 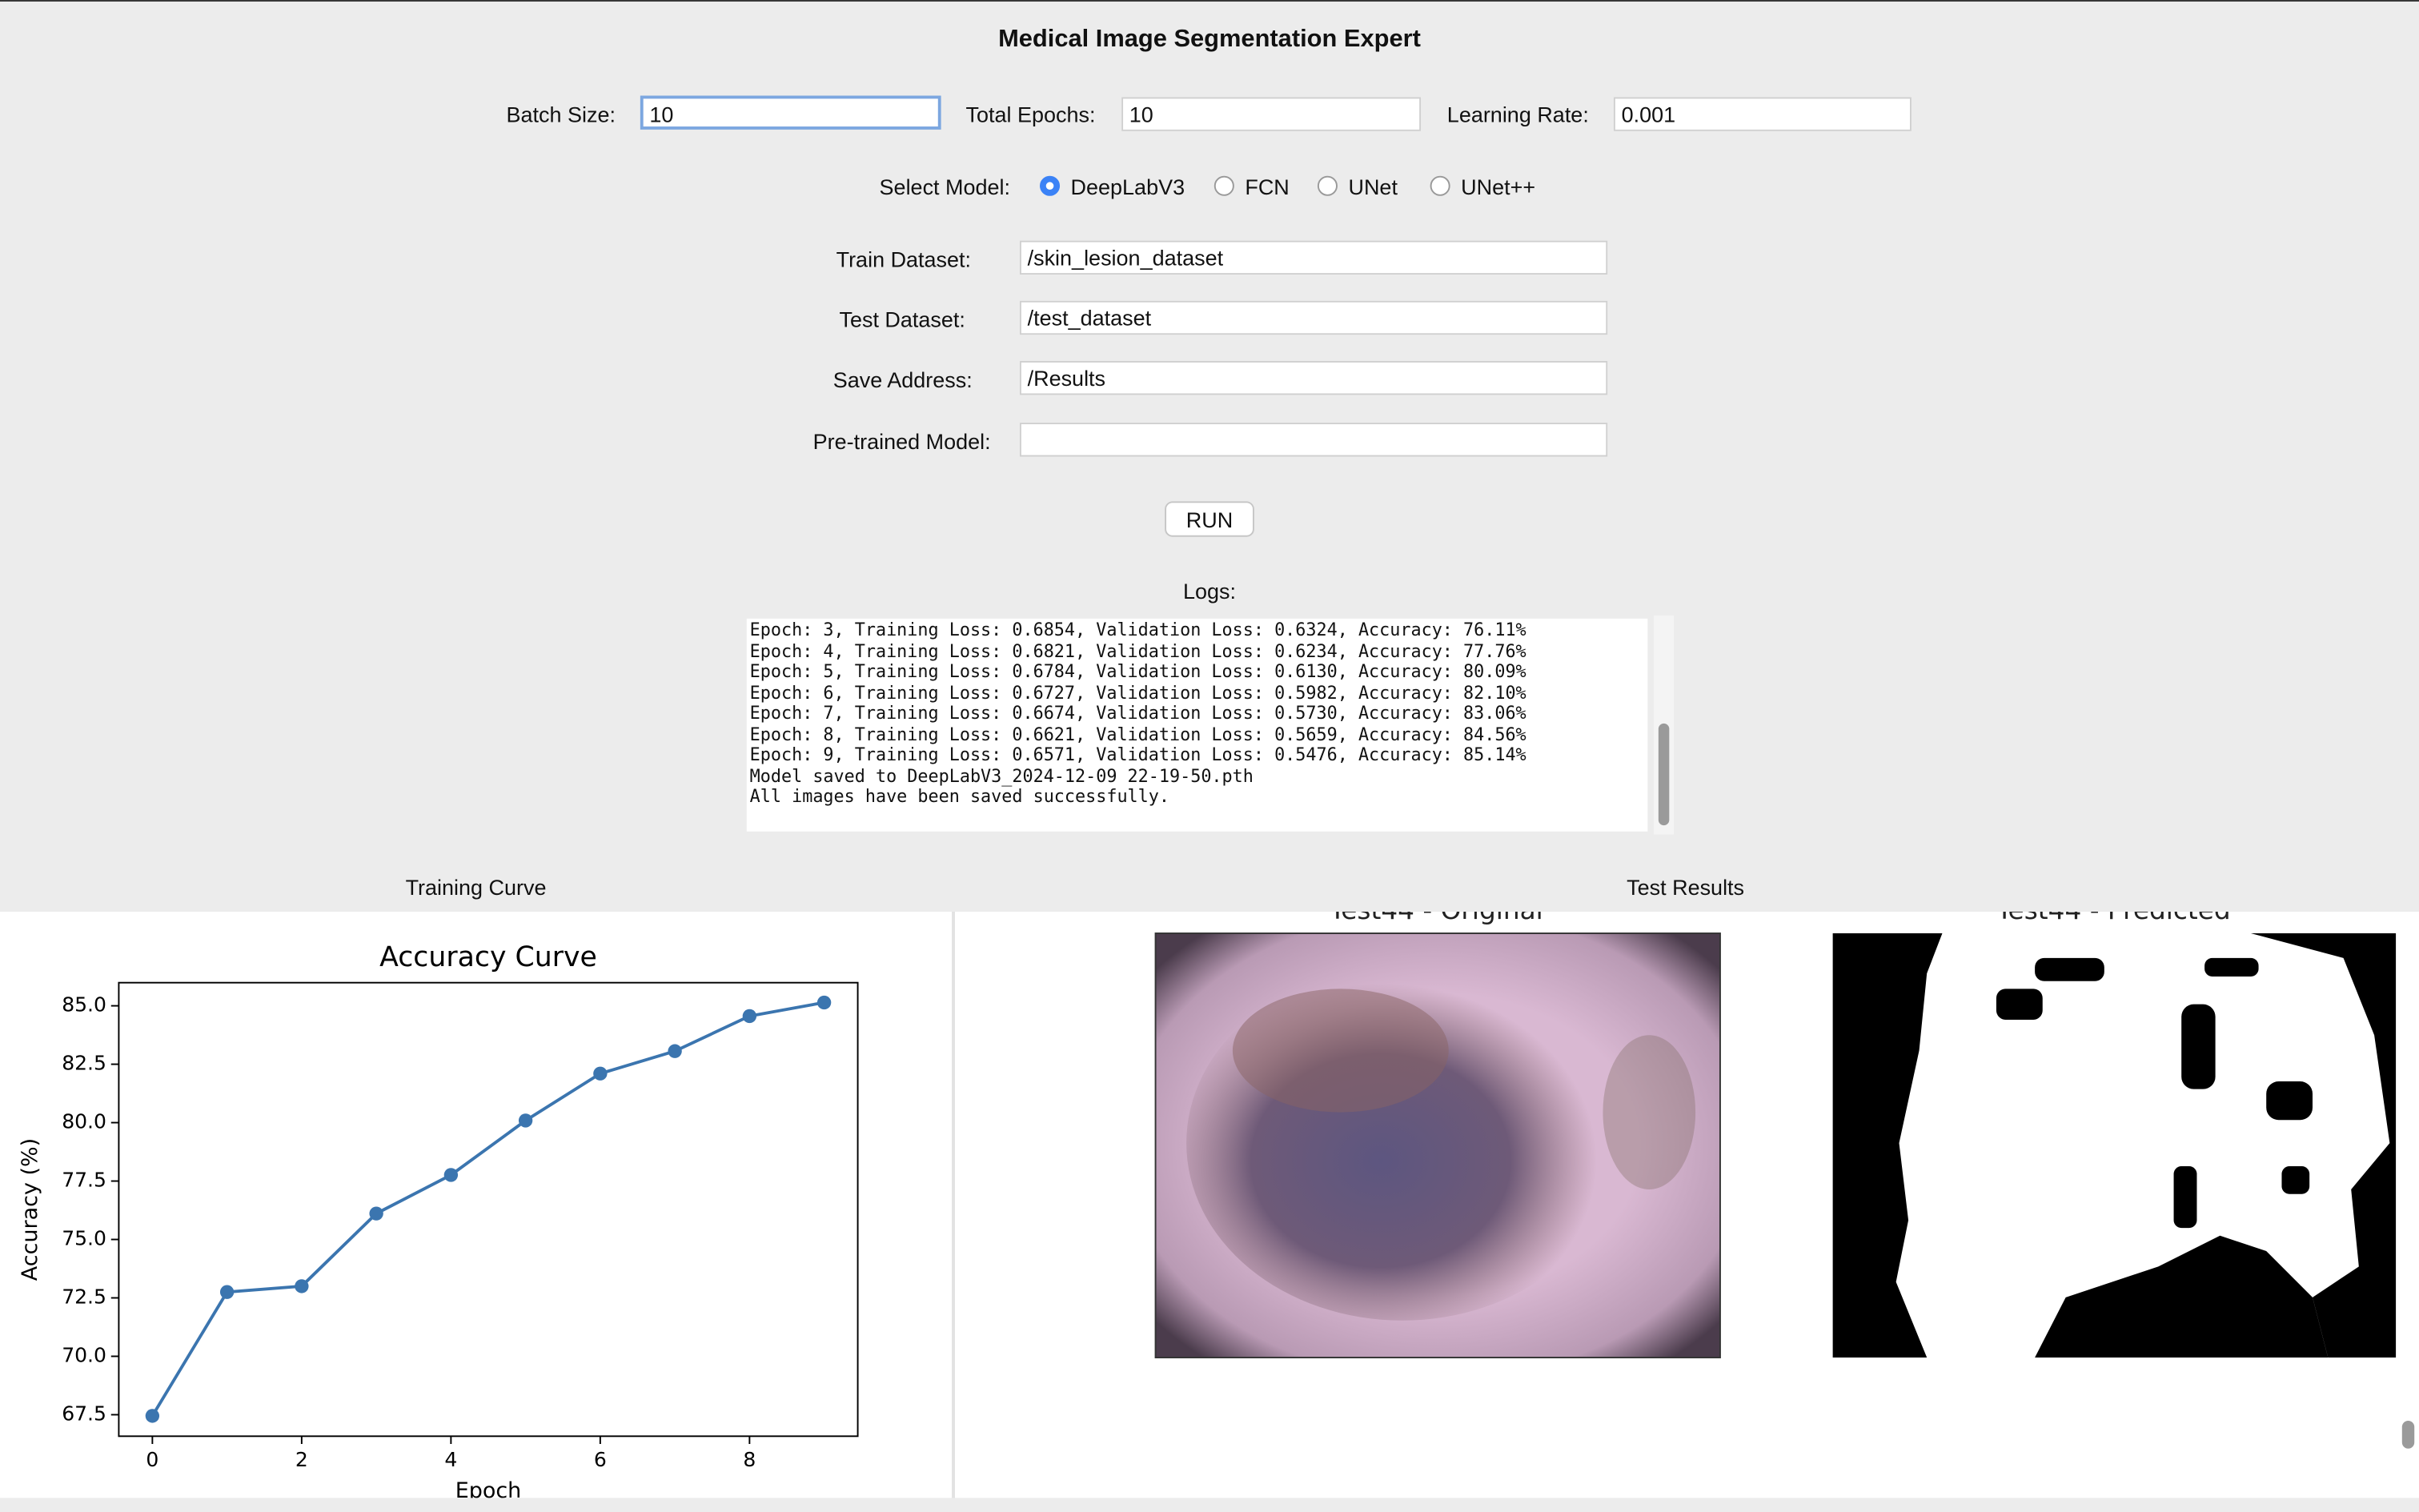 I want to click on x-tick-label: 2, so click(x=301, y=1460).